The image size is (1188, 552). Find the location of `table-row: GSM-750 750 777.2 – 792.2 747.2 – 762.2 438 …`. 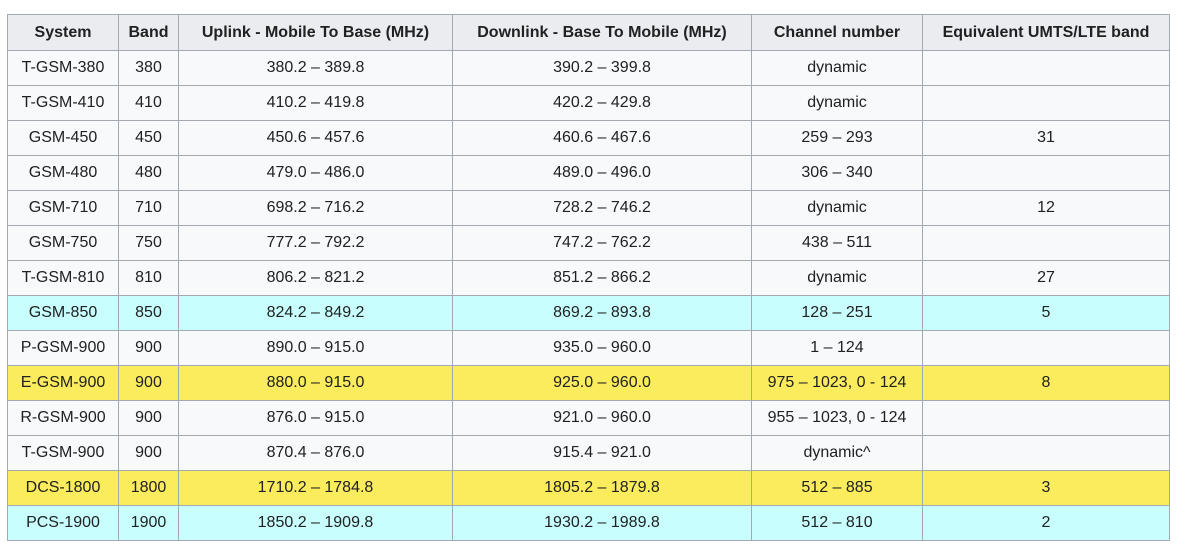

table-row: GSM-750 750 777.2 – 792.2 747.2 – 762.2 438 … is located at coordinates (588, 243).